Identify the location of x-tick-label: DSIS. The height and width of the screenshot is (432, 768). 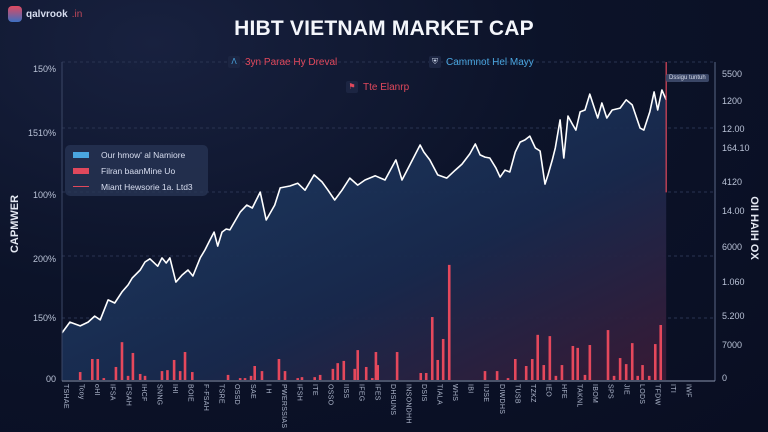
(423, 393).